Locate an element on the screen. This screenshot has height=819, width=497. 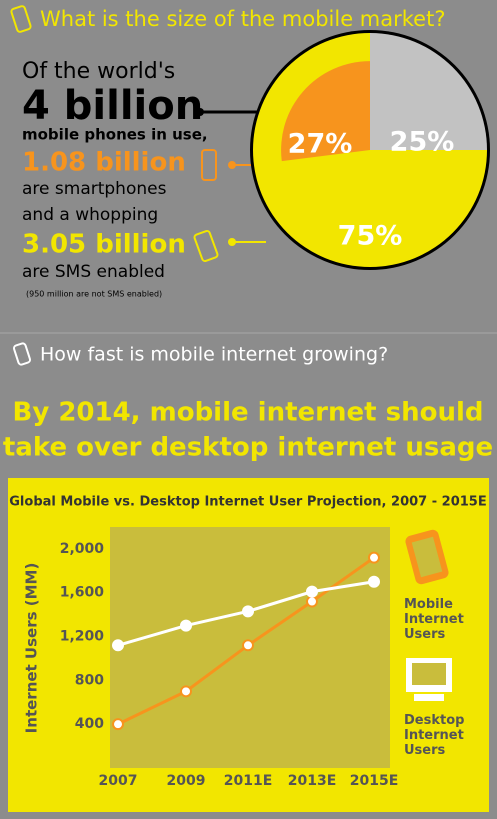
y-tick-label: 2,000 is located at coordinates (82, 549).